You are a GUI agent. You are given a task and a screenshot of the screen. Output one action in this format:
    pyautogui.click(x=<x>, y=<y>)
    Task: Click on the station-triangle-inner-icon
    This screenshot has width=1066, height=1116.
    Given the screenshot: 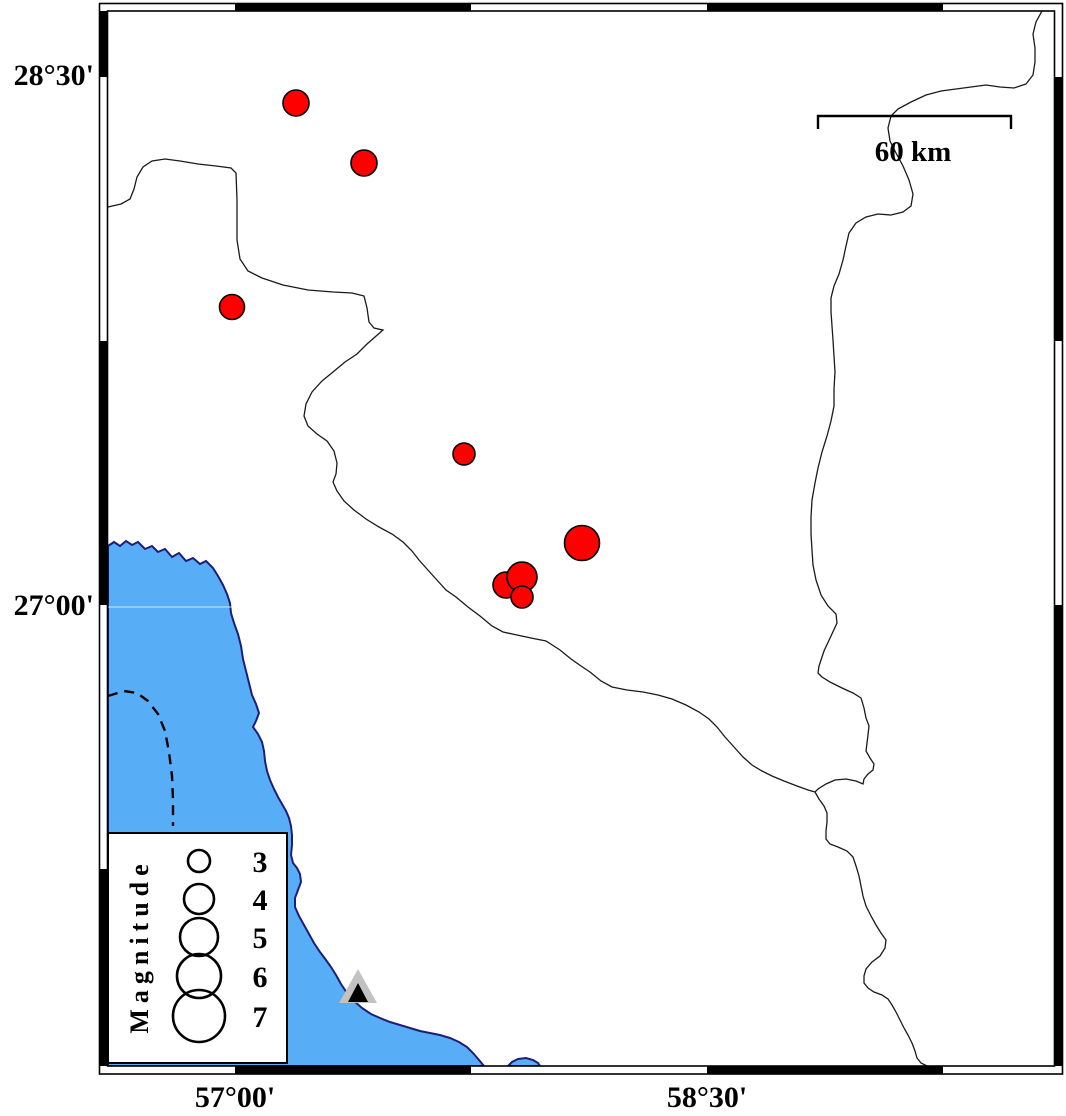 What is the action you would take?
    pyautogui.click(x=358, y=992)
    